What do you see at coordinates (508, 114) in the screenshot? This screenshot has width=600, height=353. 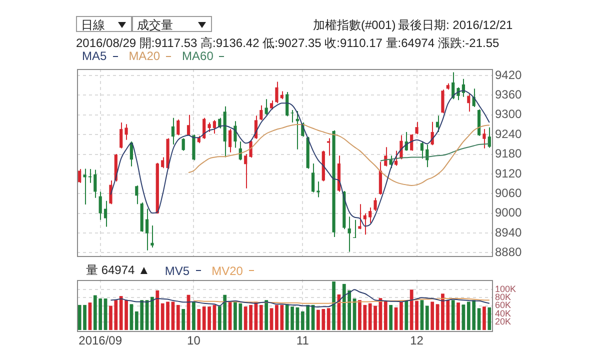 I see `y-tick-label: 9300` at bounding box center [508, 114].